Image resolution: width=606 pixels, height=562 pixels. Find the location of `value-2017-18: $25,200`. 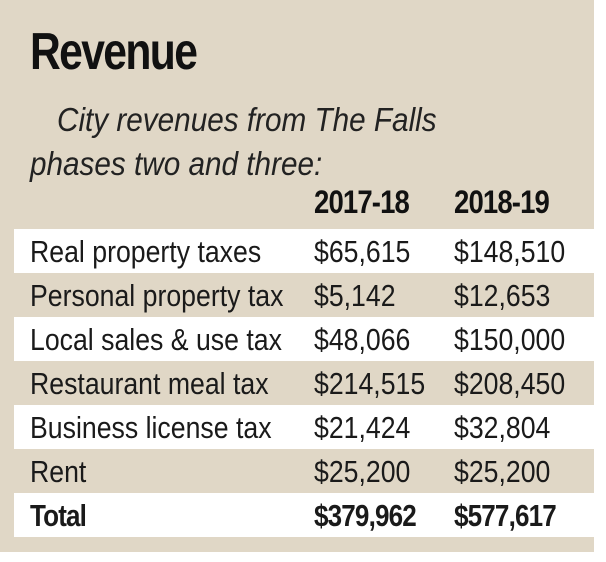

value-2017-18: $25,200 is located at coordinates (362, 471).